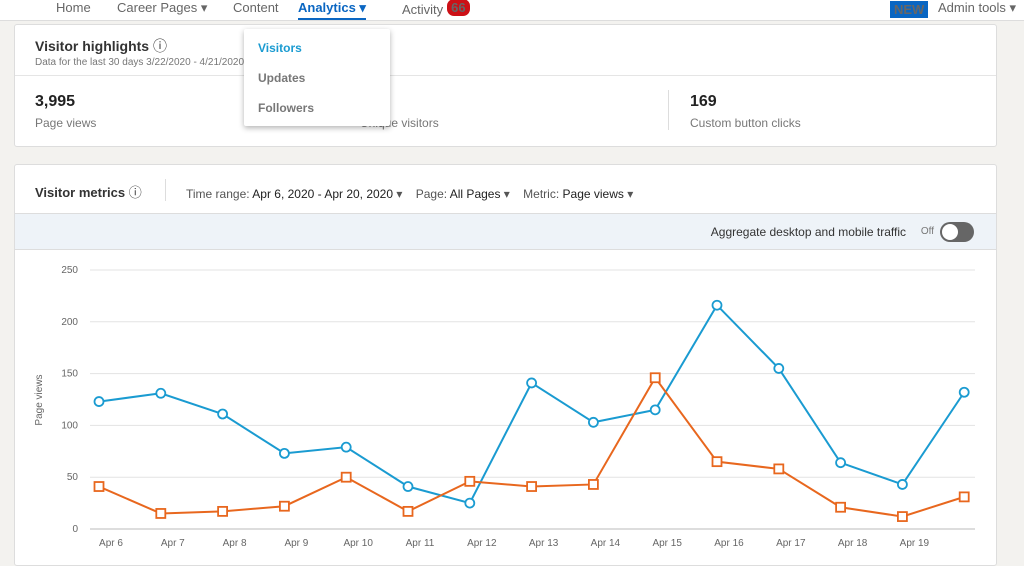 The image size is (1024, 566). What do you see at coordinates (544, 543) in the screenshot?
I see `x-tick-label: Apr 13` at bounding box center [544, 543].